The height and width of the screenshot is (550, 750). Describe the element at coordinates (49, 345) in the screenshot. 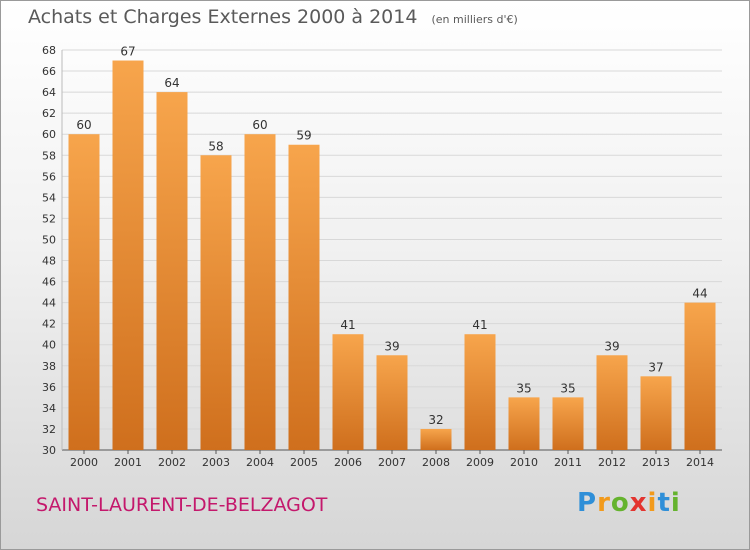

I see `y-tick-label: 40` at that location.